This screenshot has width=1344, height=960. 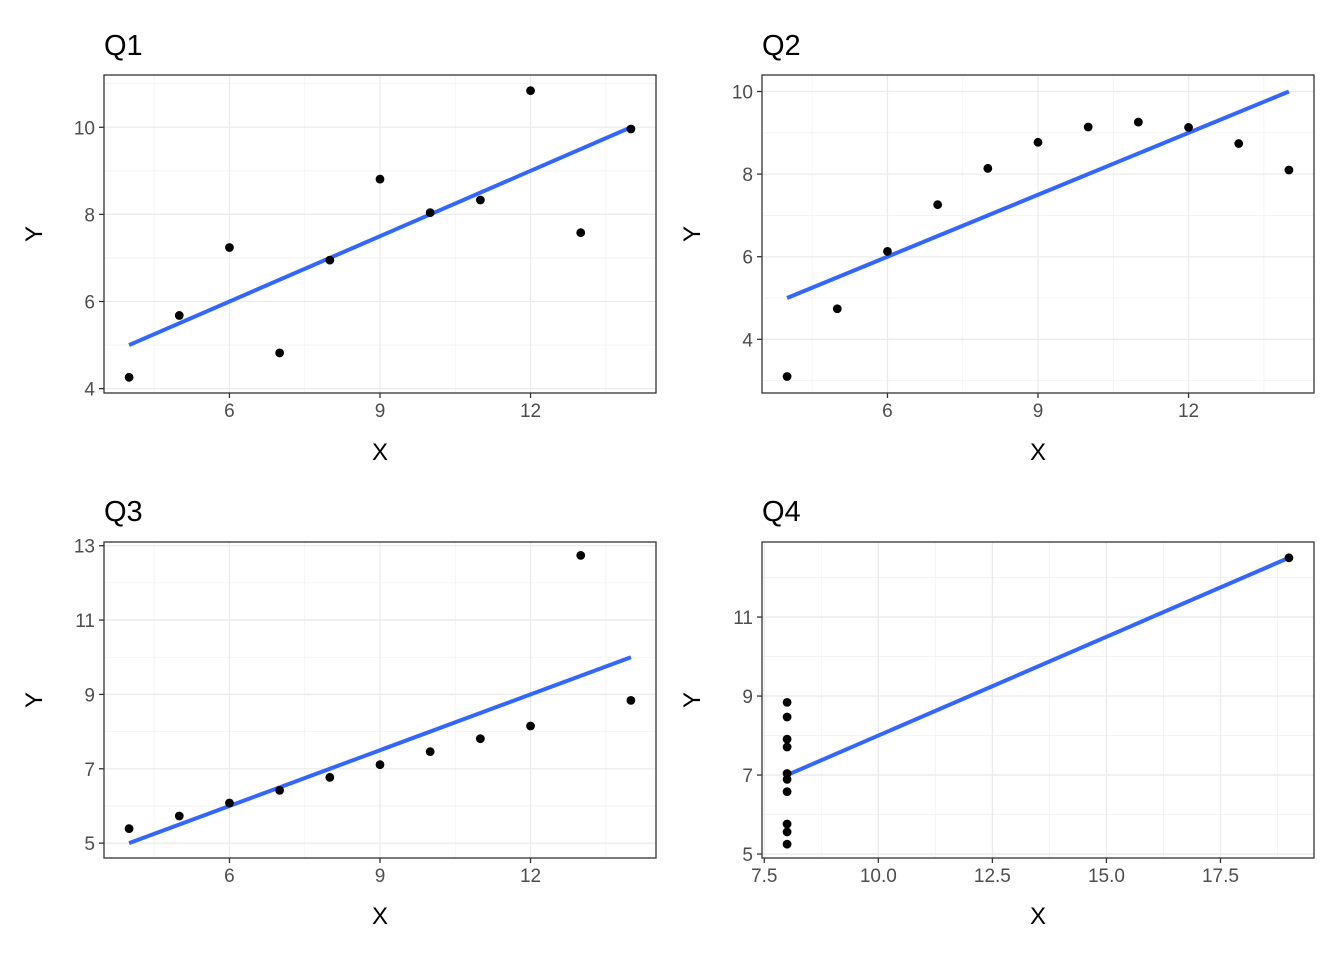 I want to click on x-axis: 7.5 10.0 12.5 15.0 17.5, so click(x=995, y=872).